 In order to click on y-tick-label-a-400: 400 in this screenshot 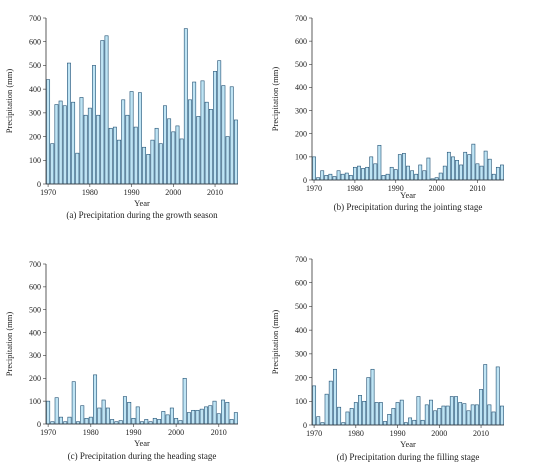, I will do `click(35, 89)`.